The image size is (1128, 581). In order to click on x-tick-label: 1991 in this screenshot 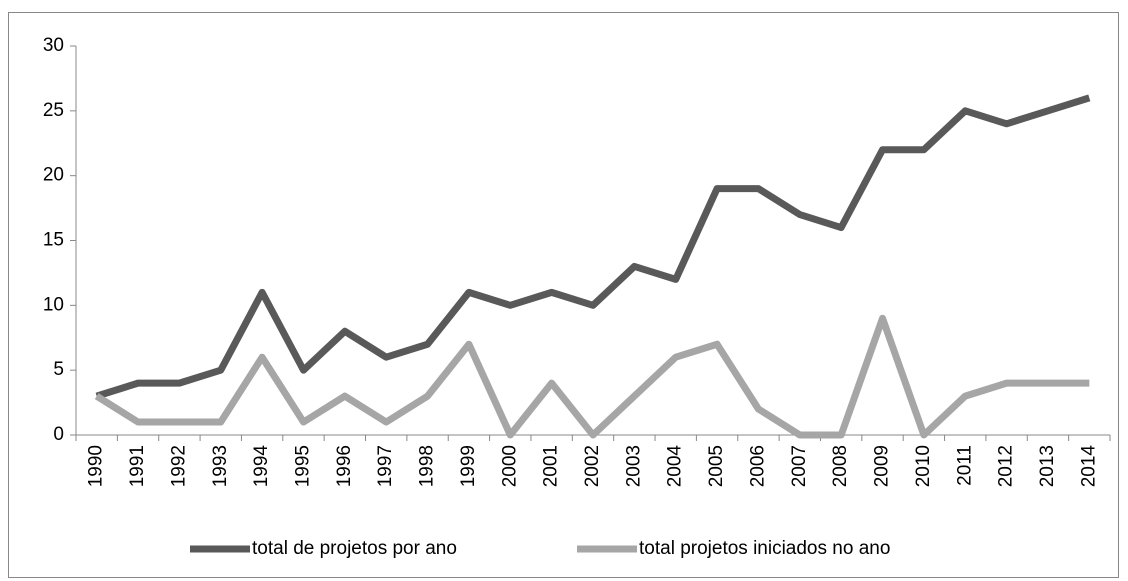, I will do `click(137, 466)`.